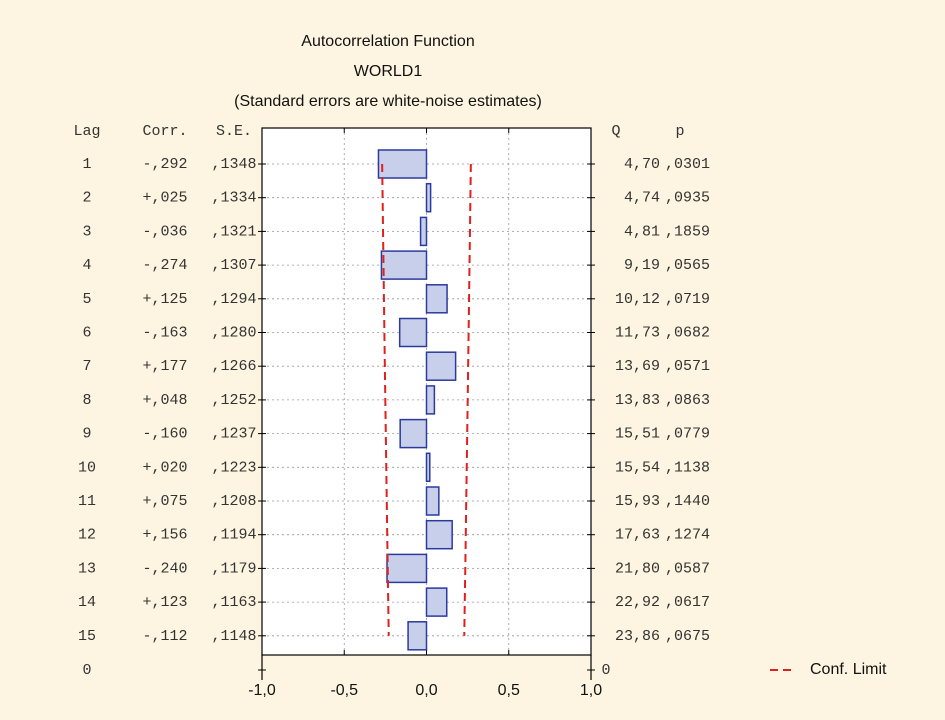  Describe the element at coordinates (687, 265) in the screenshot. I see `p-label: ,0565` at that location.